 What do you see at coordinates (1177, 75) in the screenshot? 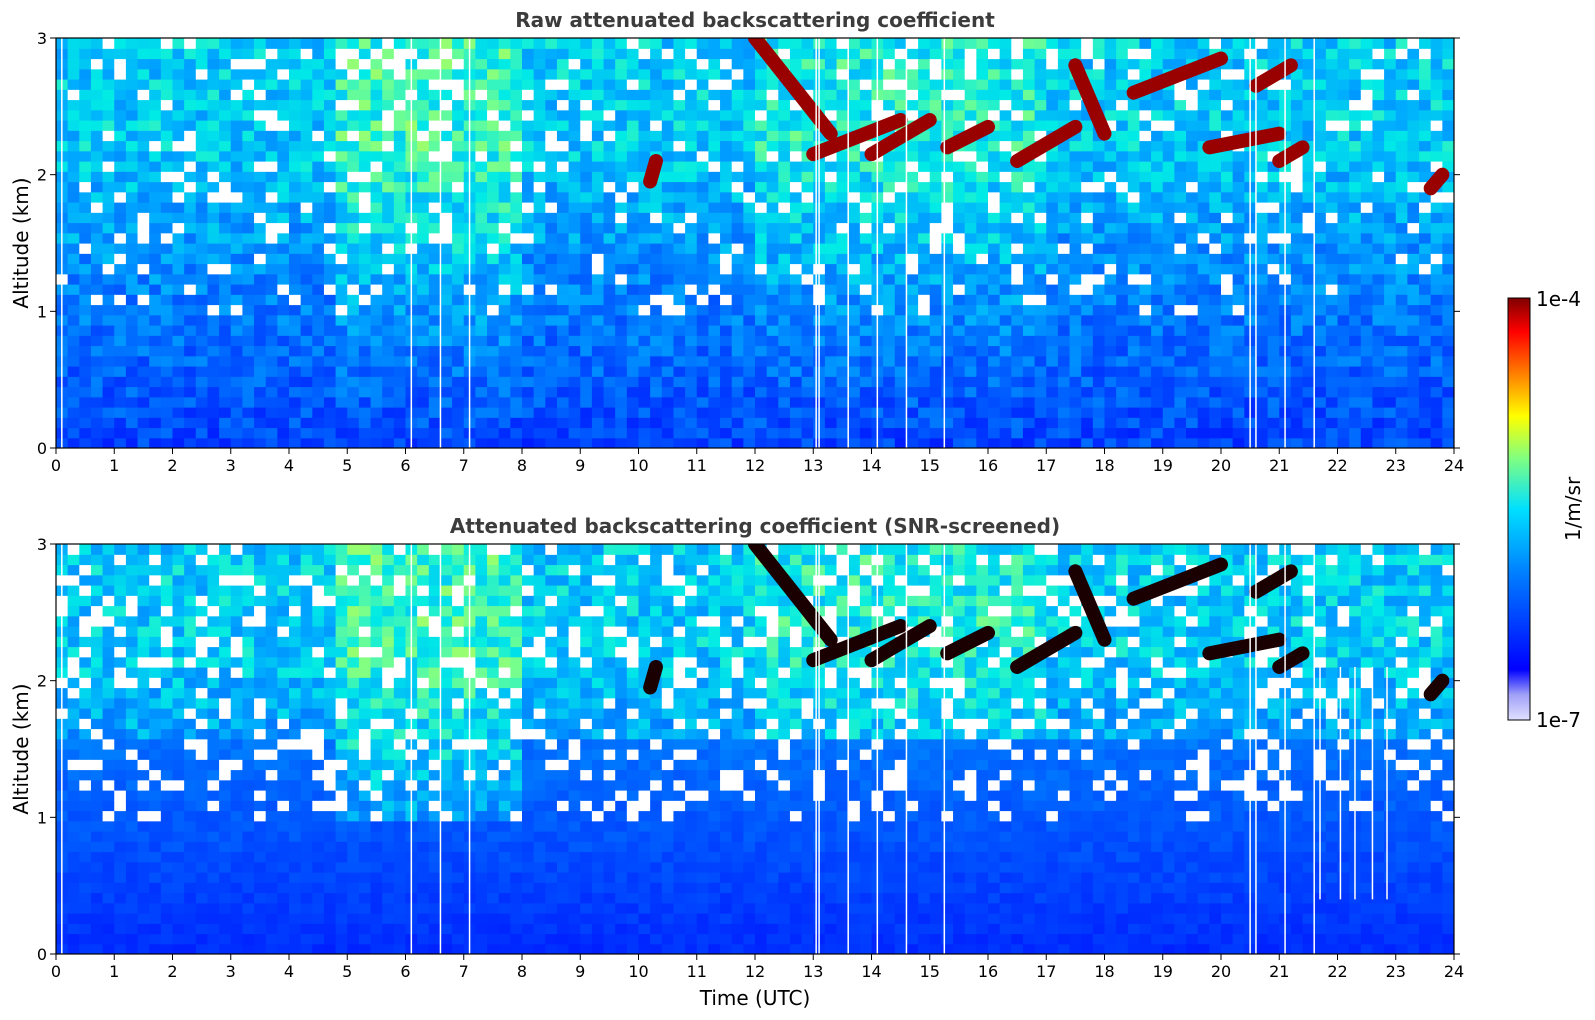
I see `cloud-feature` at bounding box center [1177, 75].